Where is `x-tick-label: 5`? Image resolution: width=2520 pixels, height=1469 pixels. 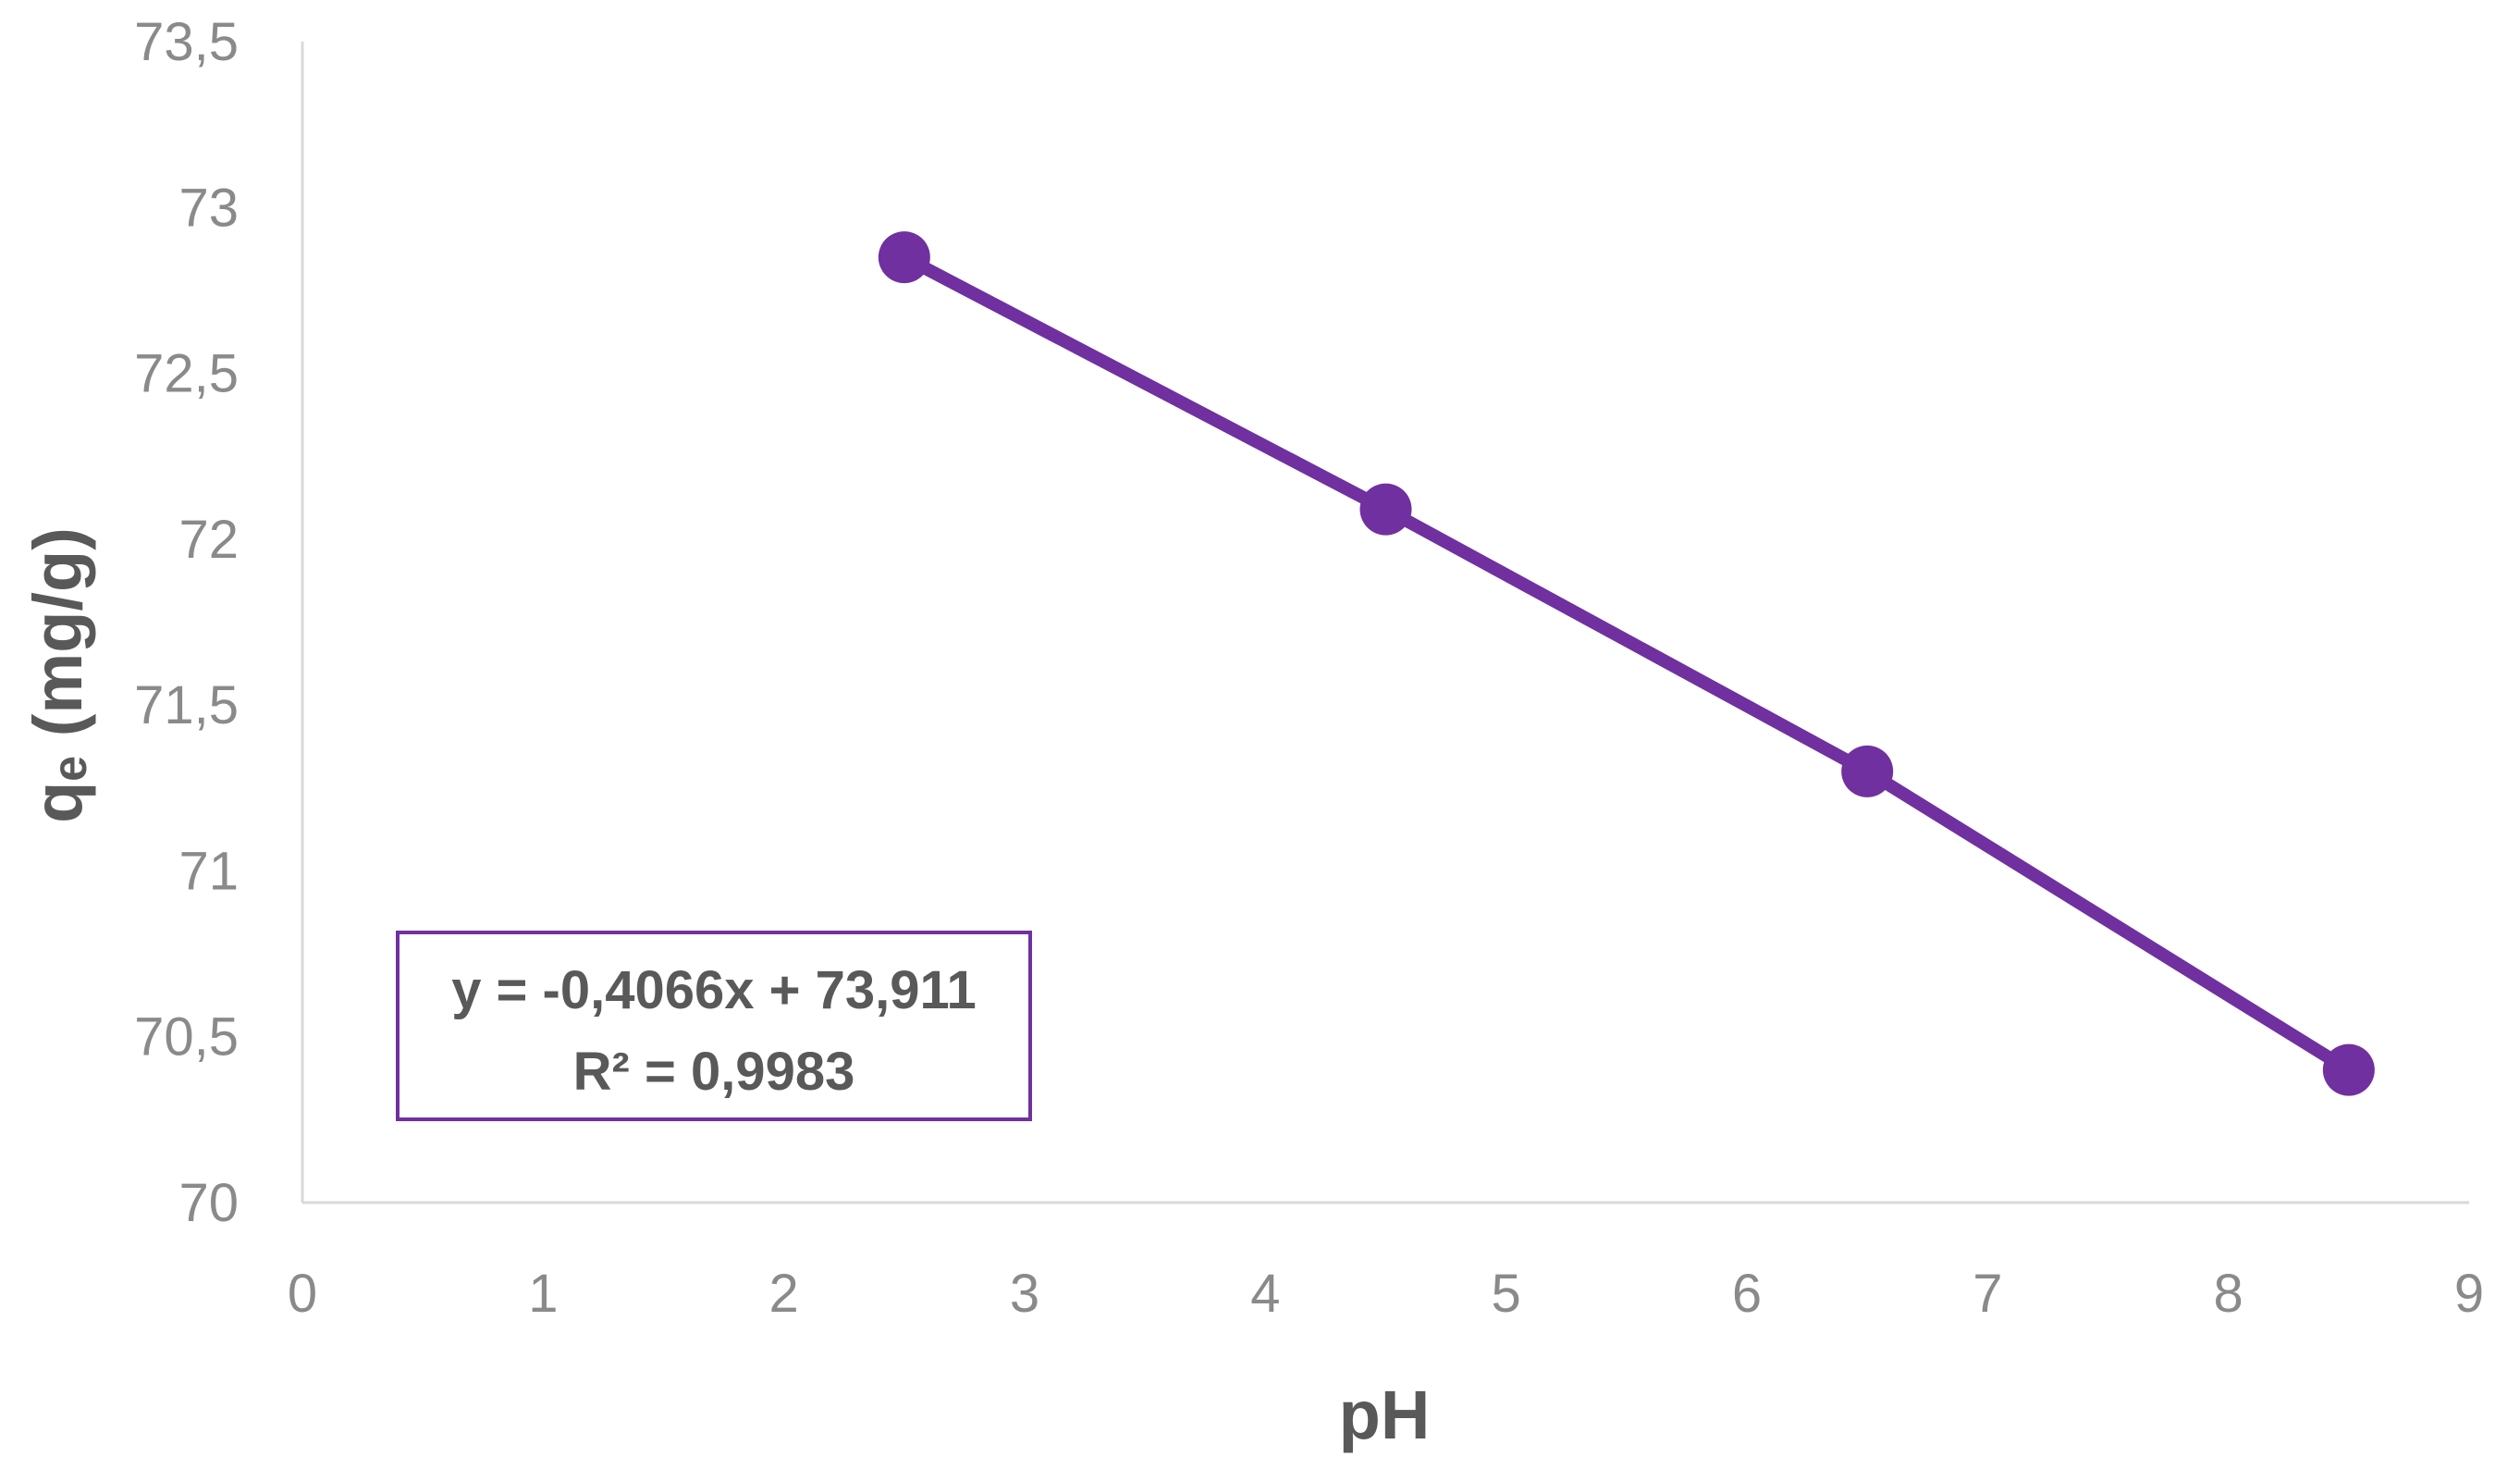 x-tick-label: 5 is located at coordinates (1506, 1294).